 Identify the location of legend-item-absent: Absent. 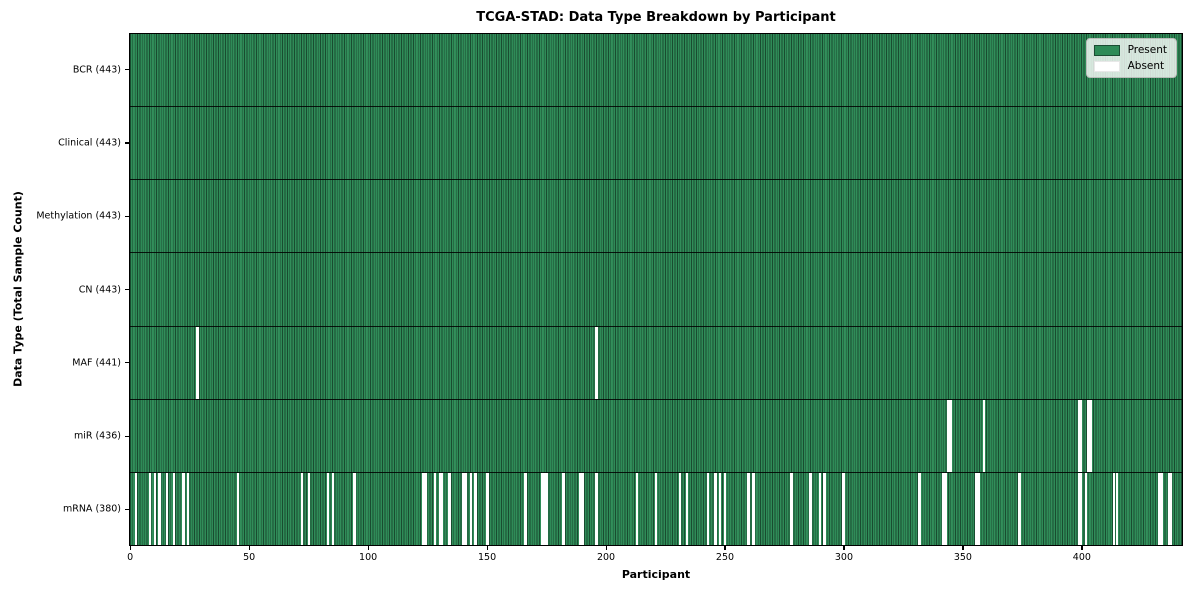
(1130, 66).